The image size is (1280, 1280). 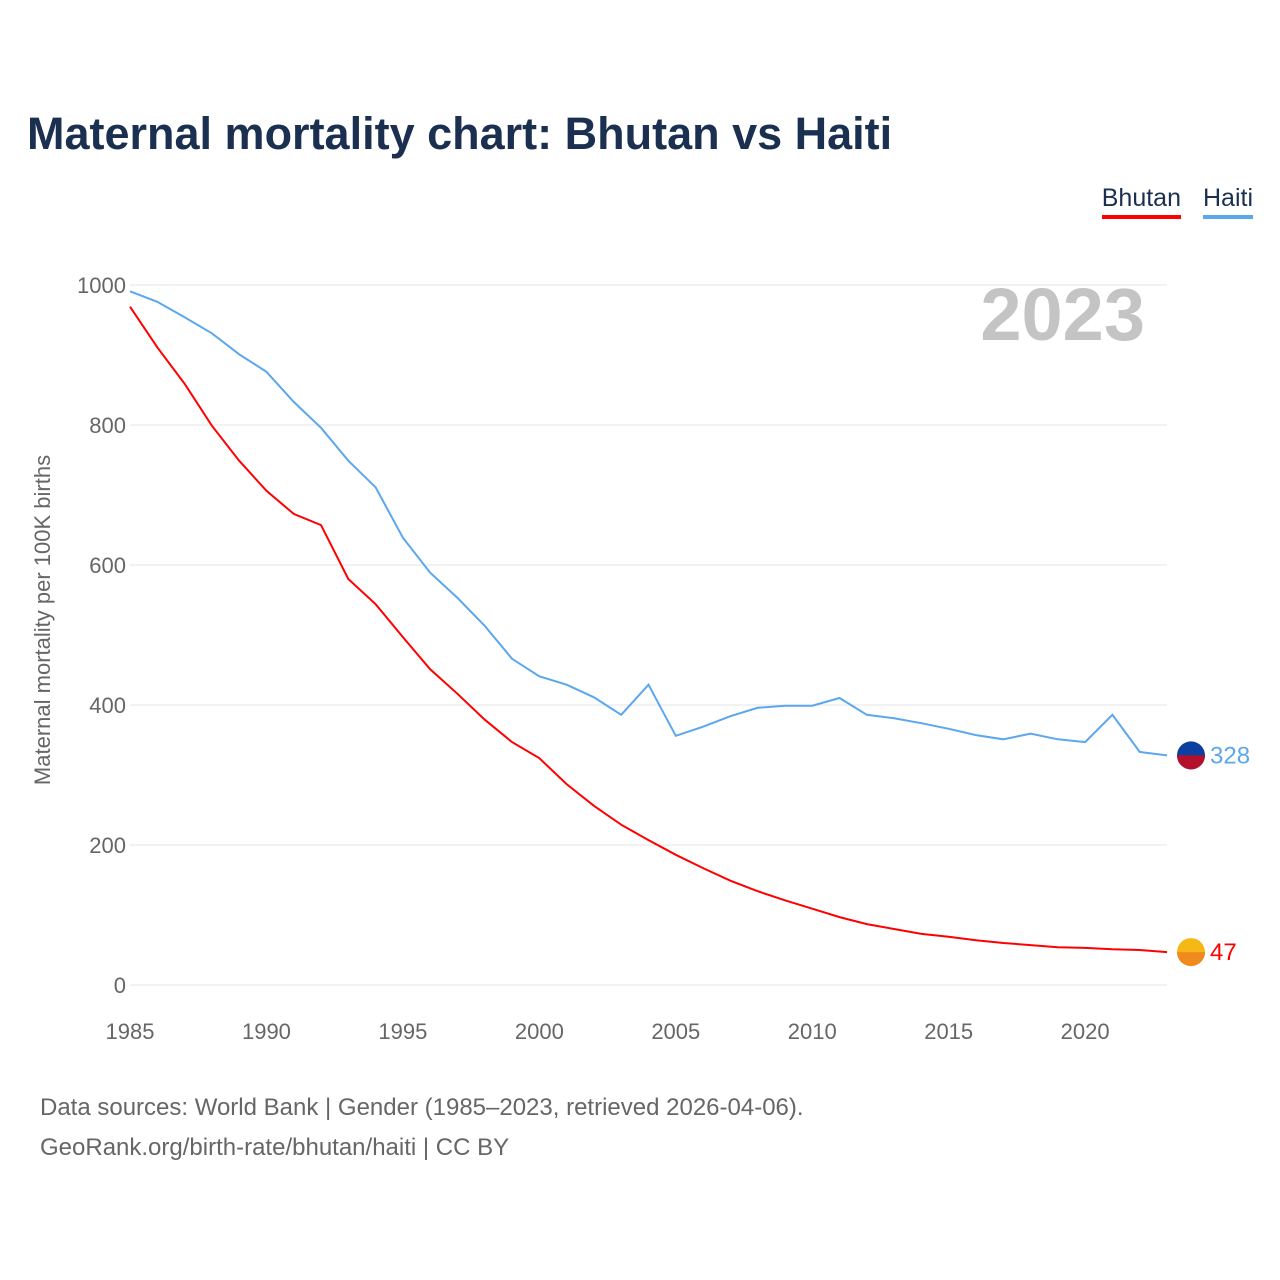 What do you see at coordinates (1191, 762) in the screenshot?
I see `flag-haiti-lower` at bounding box center [1191, 762].